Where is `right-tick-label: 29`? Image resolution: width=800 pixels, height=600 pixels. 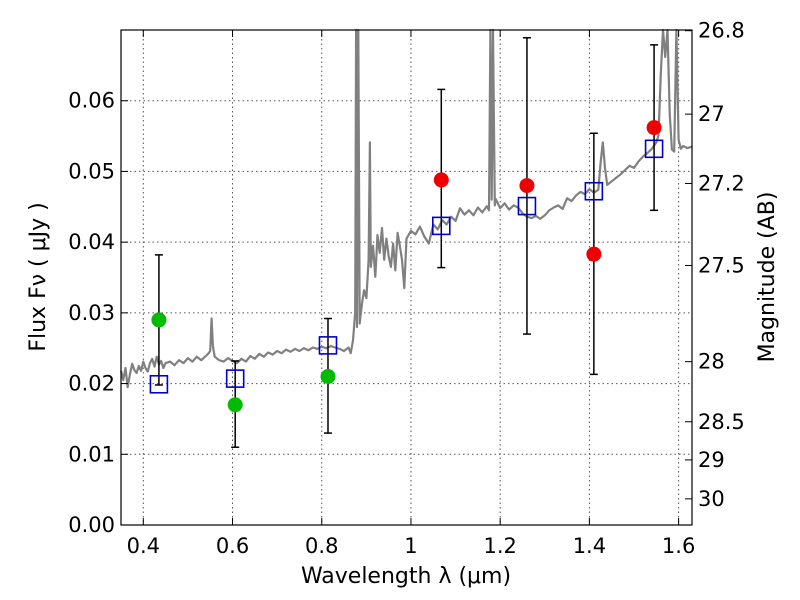 right-tick-label: 29 is located at coordinates (711, 460).